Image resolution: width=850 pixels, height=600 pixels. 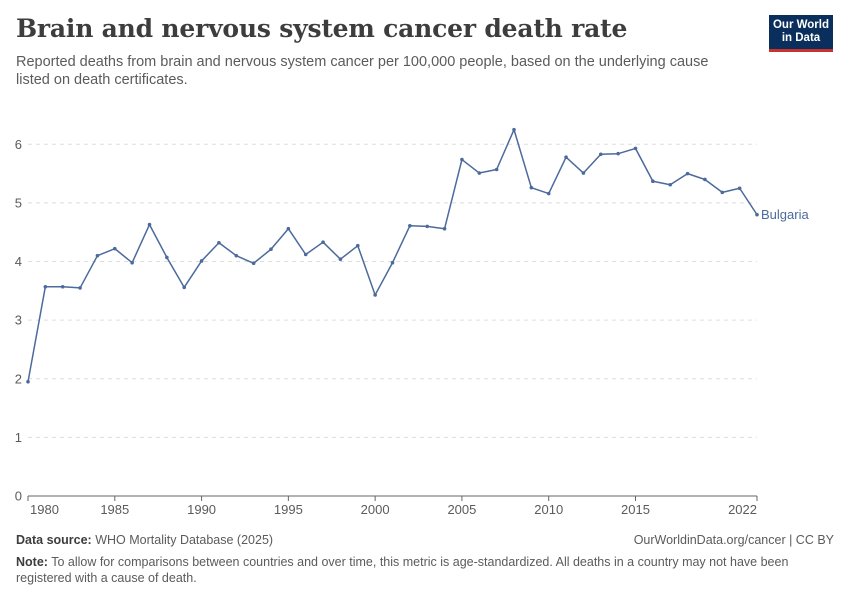 I want to click on y-tick-label: 0, so click(x=18, y=496).